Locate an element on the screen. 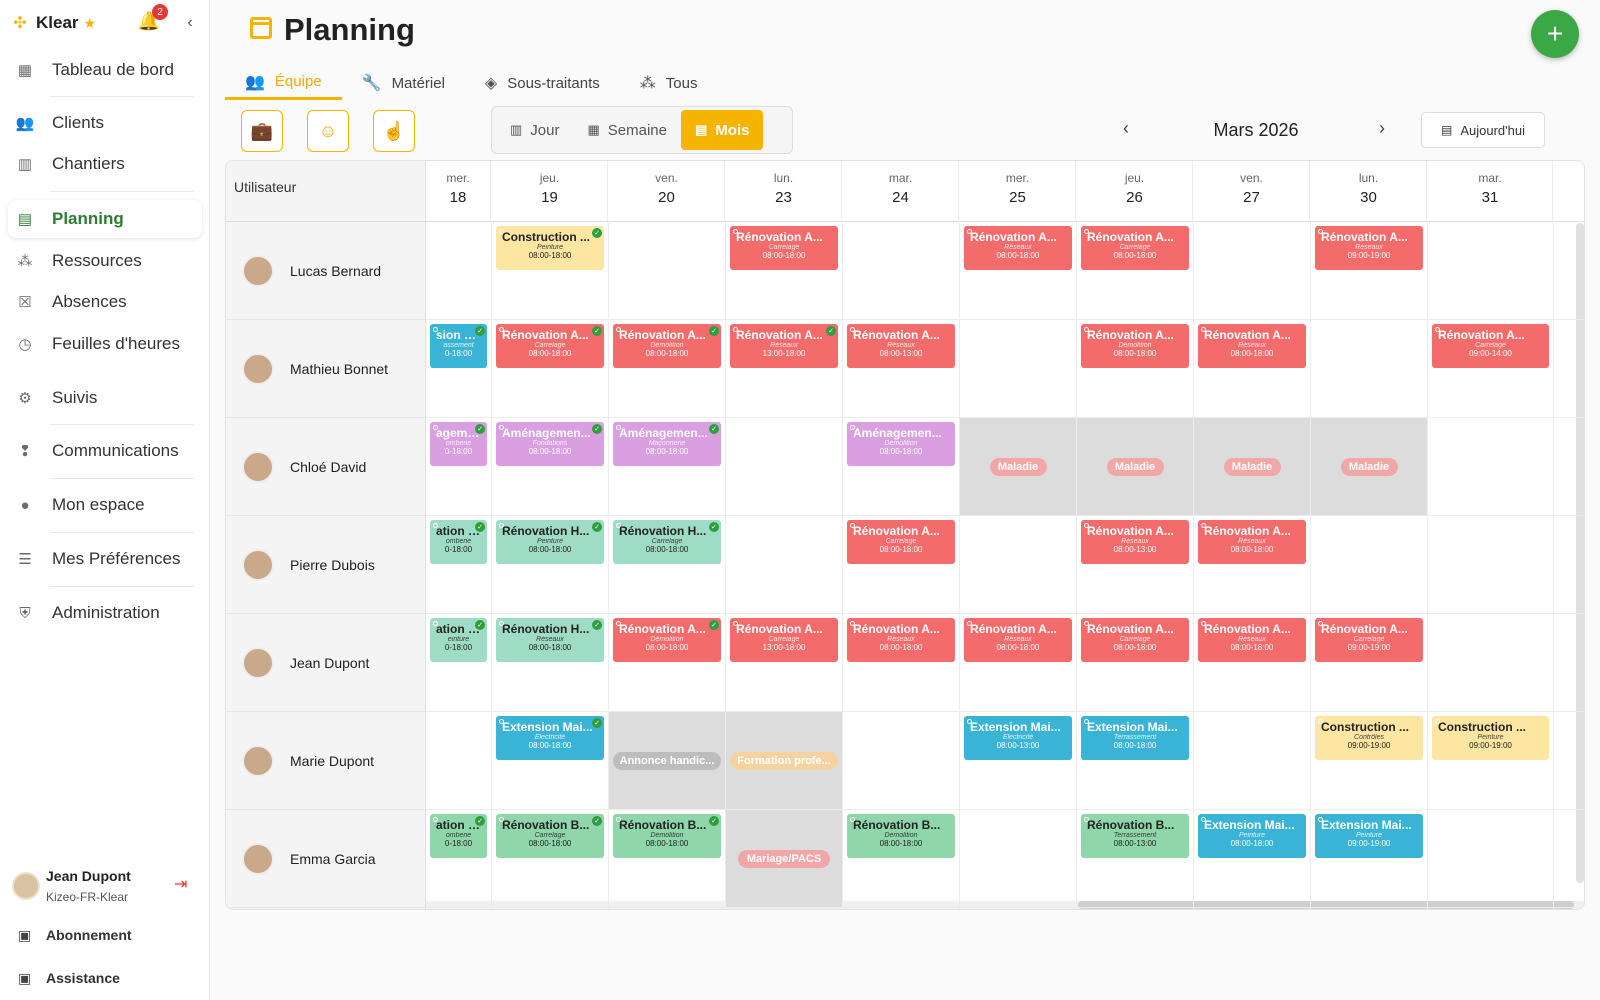 Image resolution: width=1600 pixels, height=1000 pixels. sidebar-item-administration: ⛨ Administration is located at coordinates (105, 613).